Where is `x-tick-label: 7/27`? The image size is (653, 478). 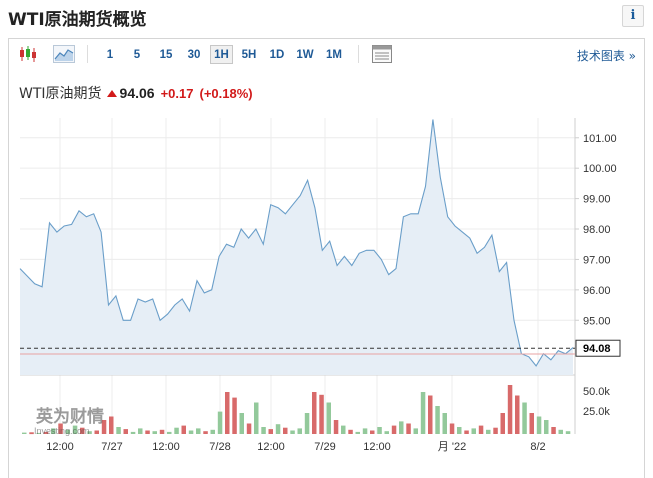 x-tick-label: 7/27 is located at coordinates (111, 447).